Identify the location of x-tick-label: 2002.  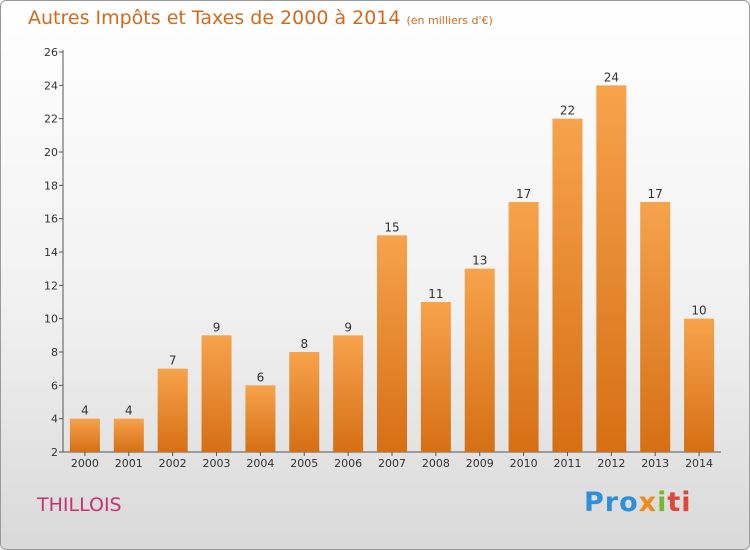
(173, 463).